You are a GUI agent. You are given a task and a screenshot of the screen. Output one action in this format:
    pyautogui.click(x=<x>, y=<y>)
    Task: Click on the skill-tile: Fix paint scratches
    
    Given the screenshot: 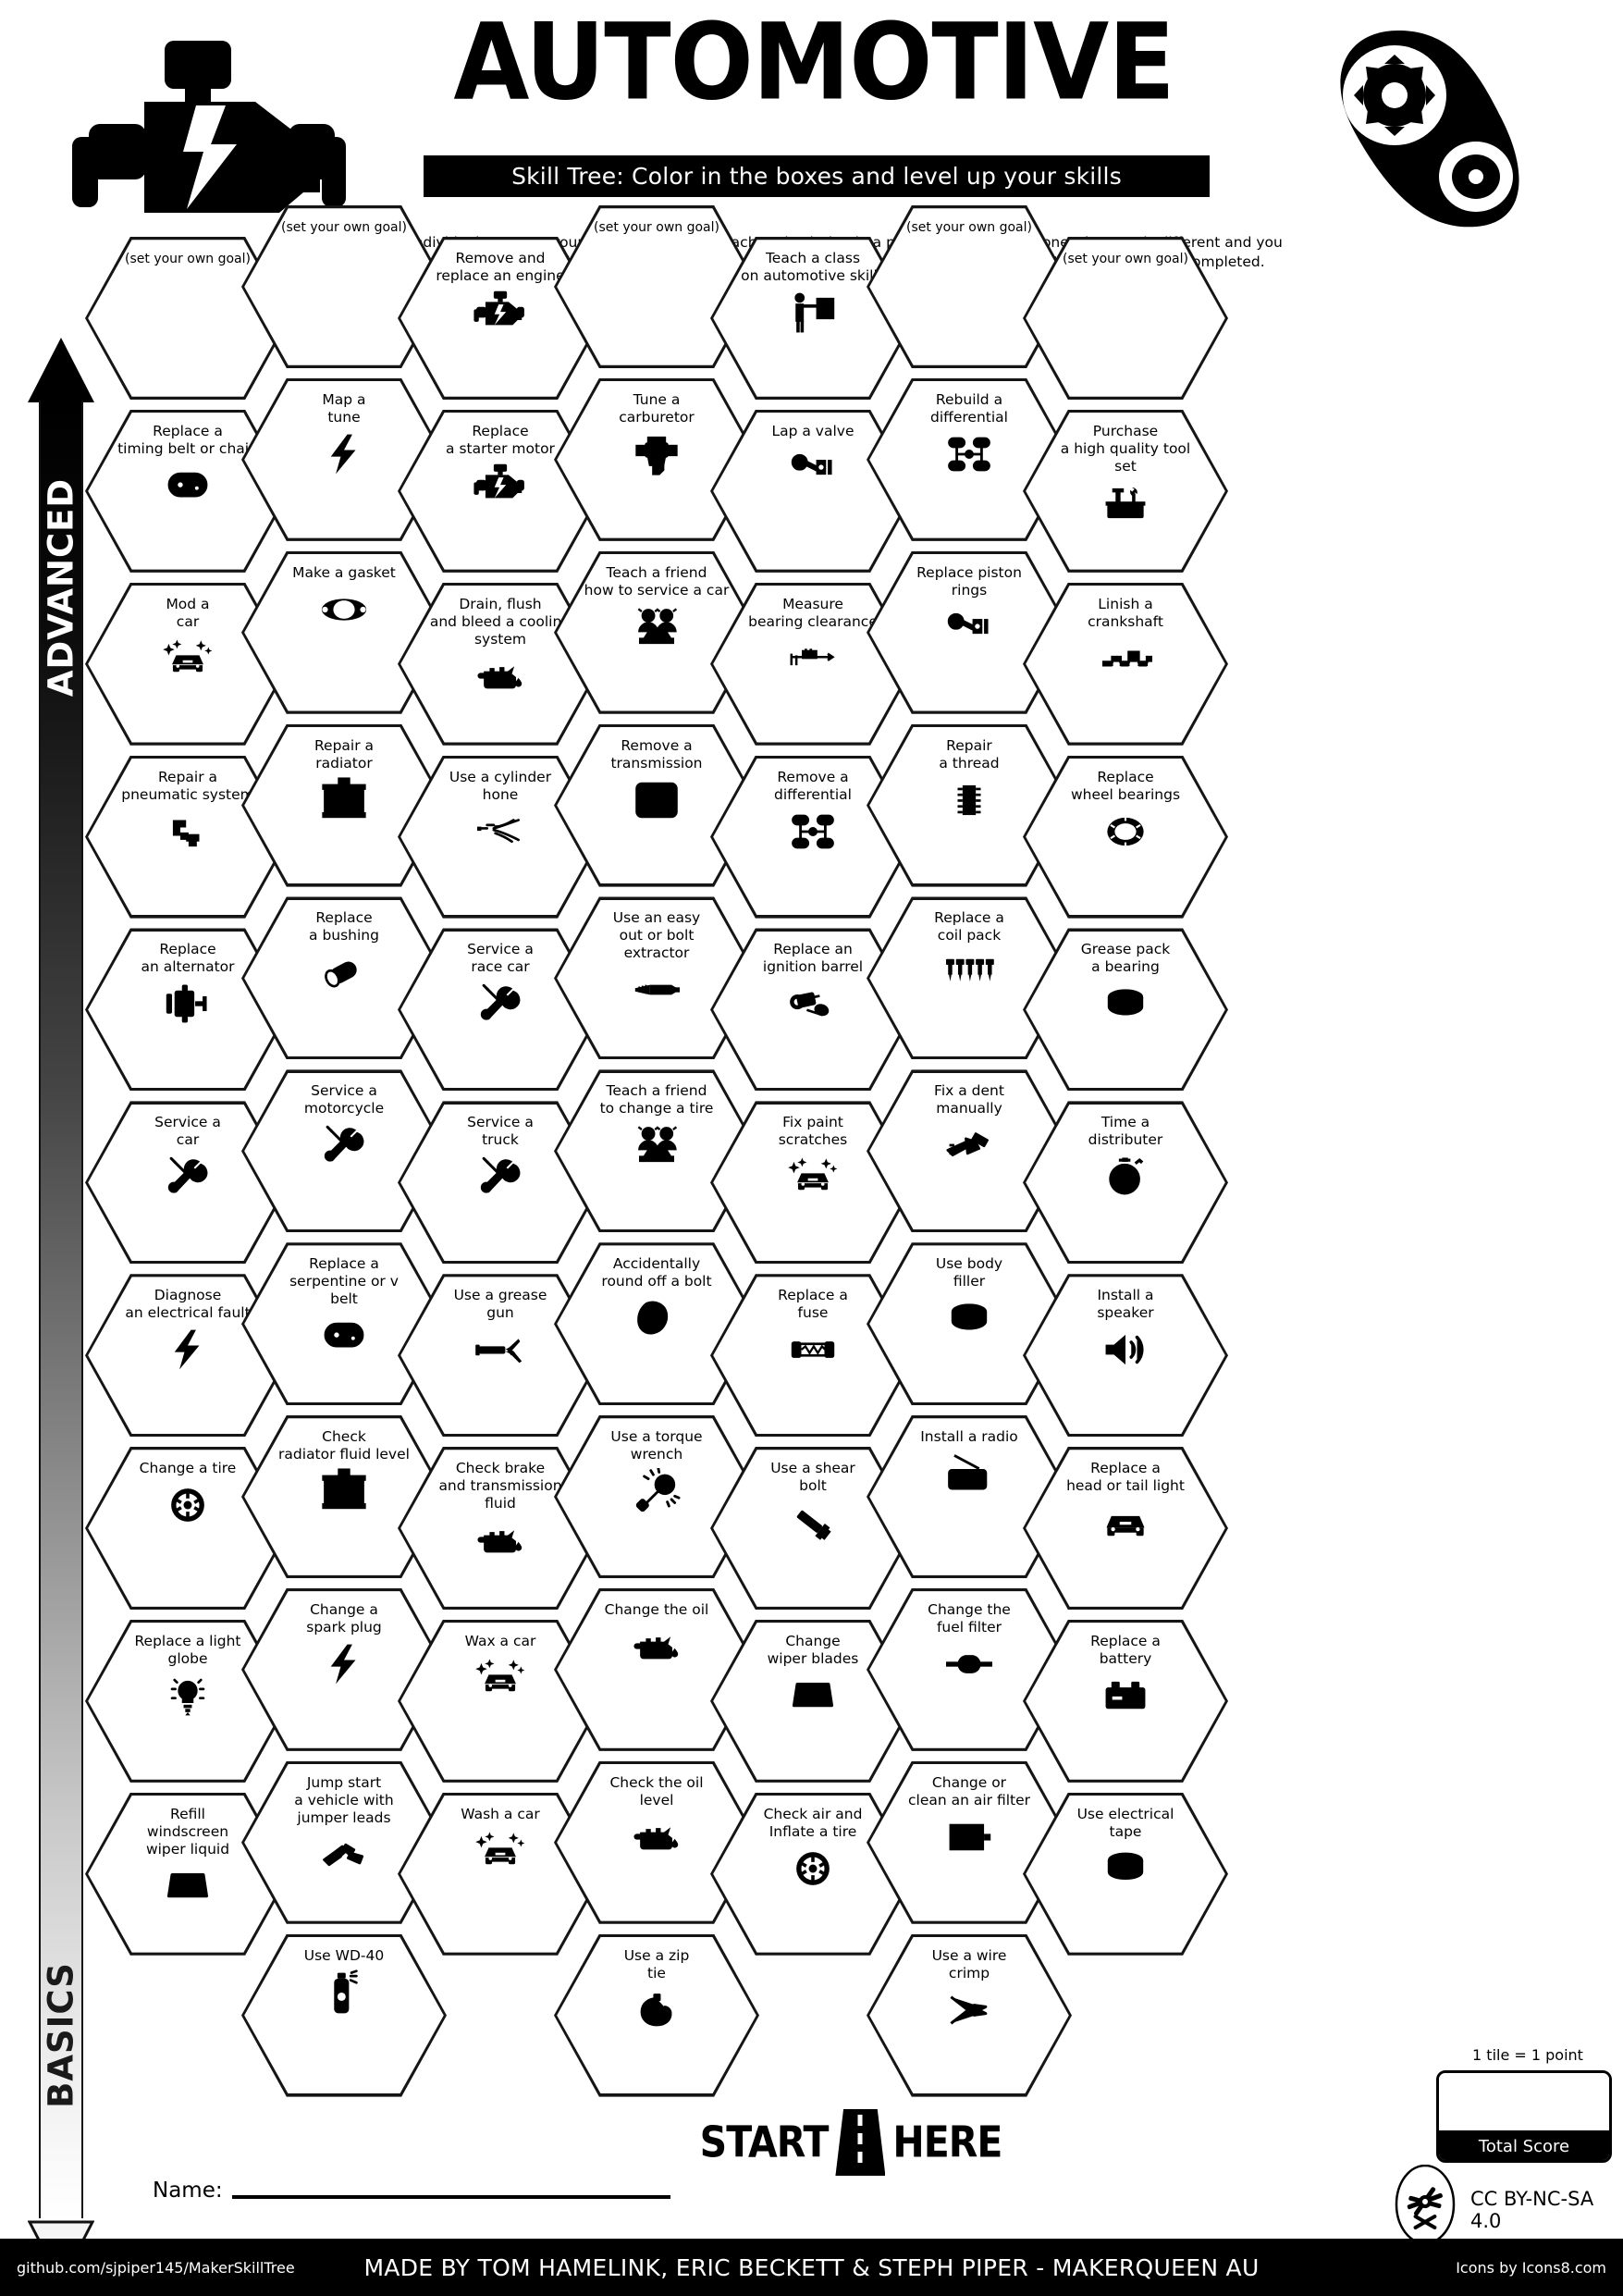 What is the action you would take?
    pyautogui.click(x=813, y=1183)
    